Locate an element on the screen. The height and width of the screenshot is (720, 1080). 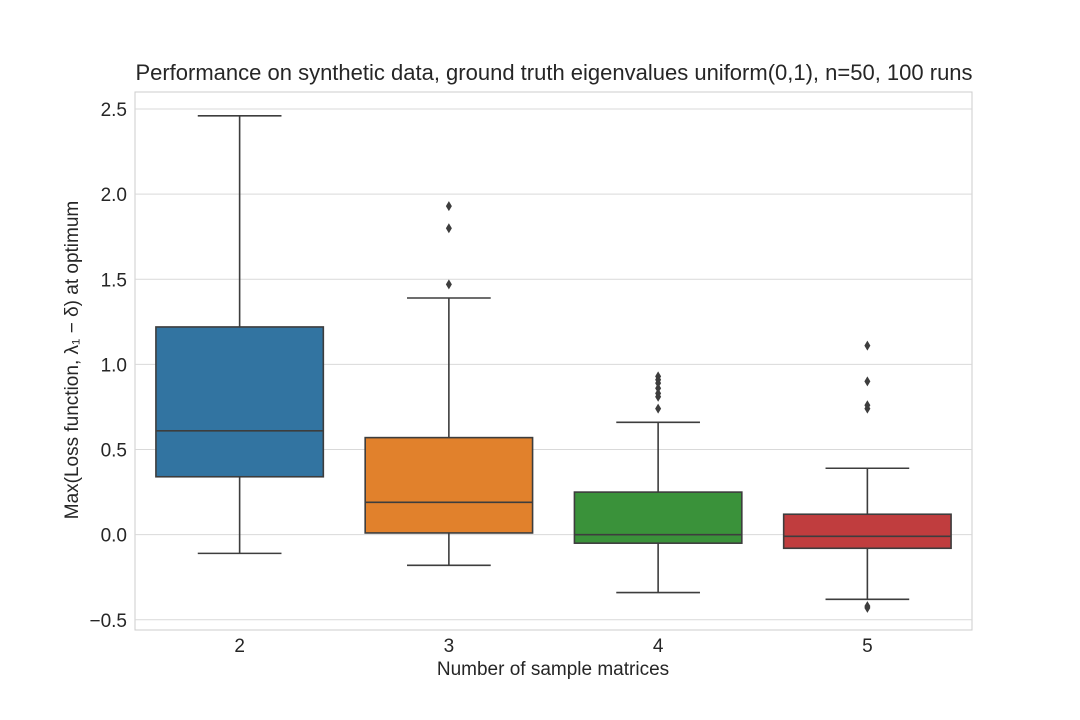
y-tick-labels: −0.5 0.0 0.5 1.0 1.5 2.0 2.5 is located at coordinates (108, 366).